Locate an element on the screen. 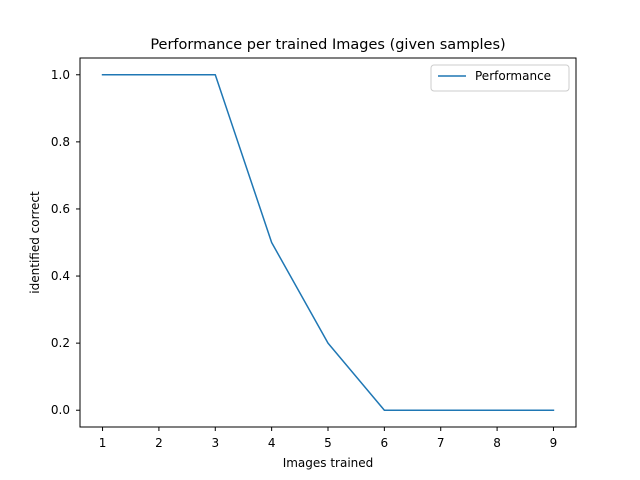 The image size is (640, 480). x-tick-label: 6 is located at coordinates (385, 443).